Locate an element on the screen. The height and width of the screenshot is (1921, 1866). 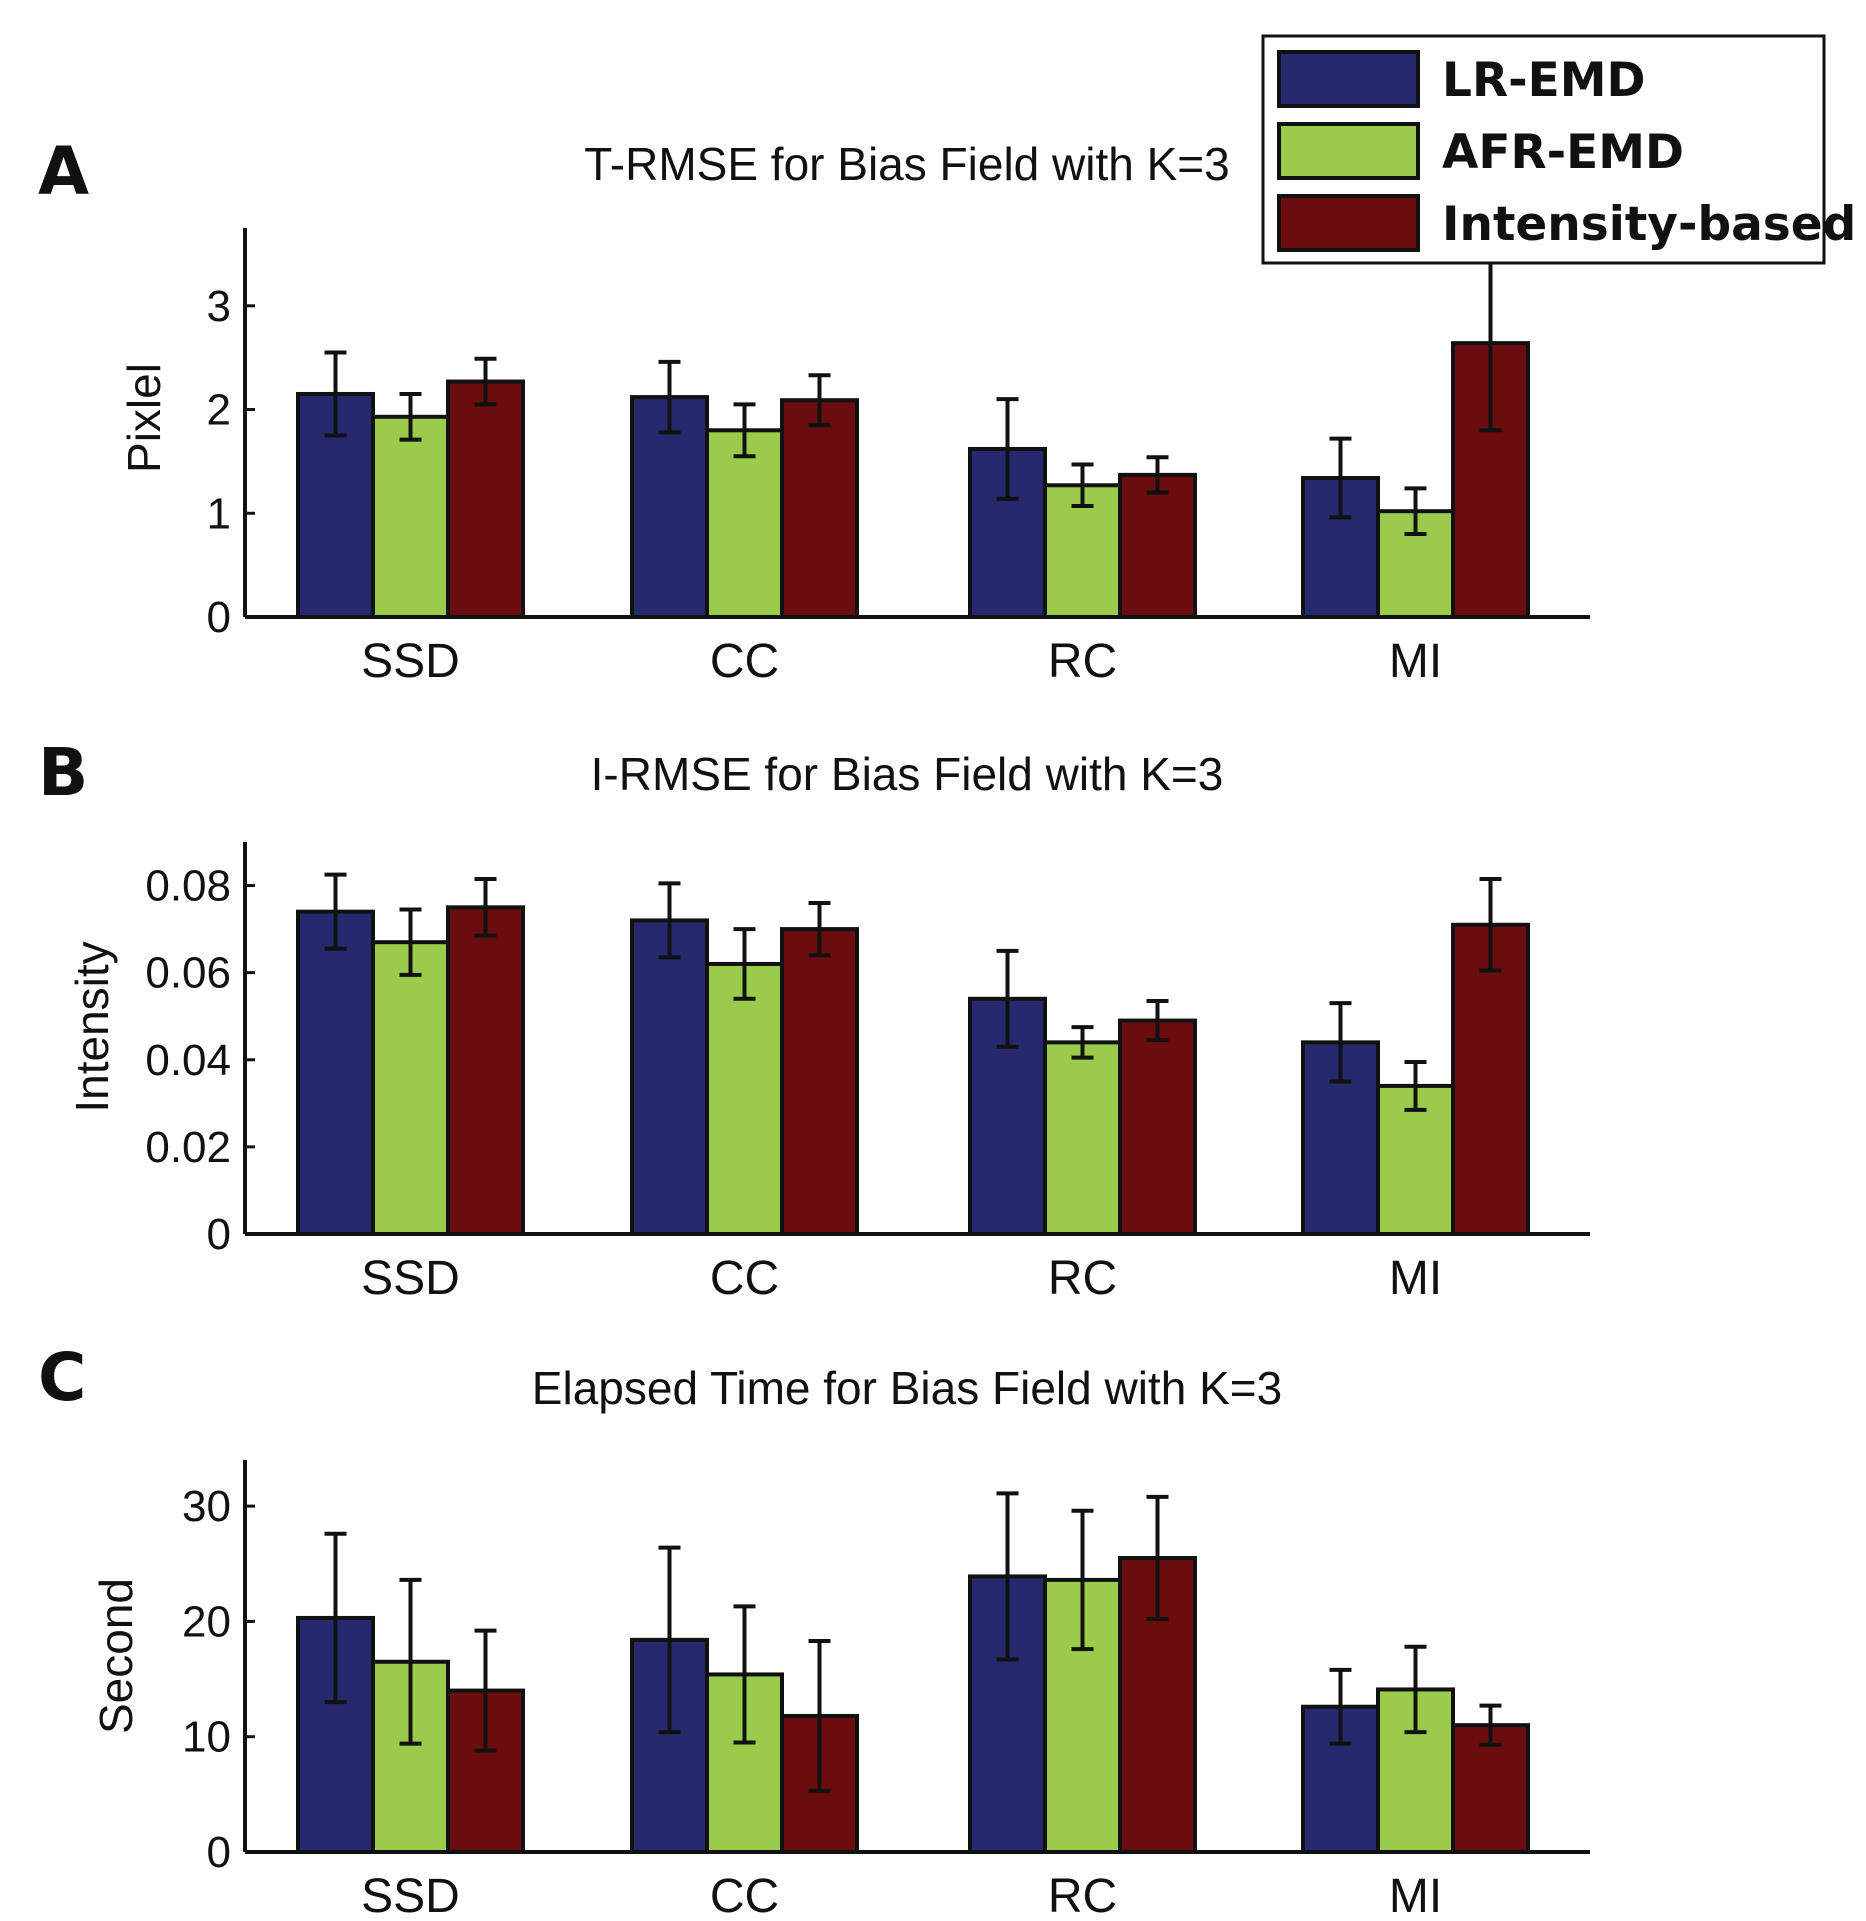
panel-c-ytick-label: 30 is located at coordinates (206, 1506).